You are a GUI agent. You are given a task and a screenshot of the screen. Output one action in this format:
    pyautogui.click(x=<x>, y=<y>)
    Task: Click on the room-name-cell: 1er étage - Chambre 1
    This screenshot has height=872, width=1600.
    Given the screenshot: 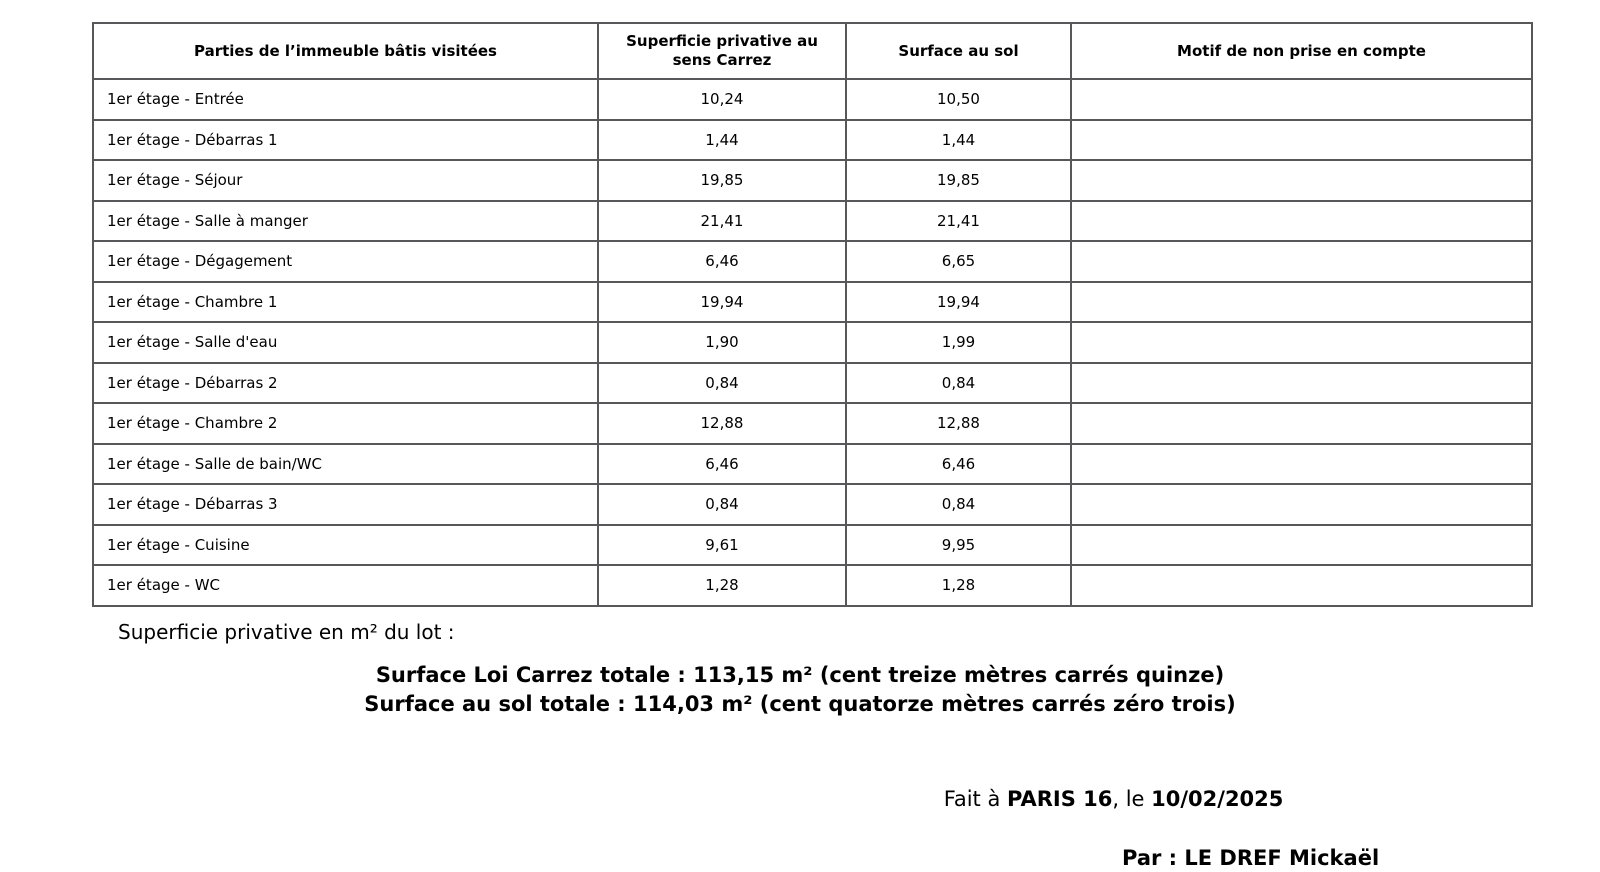 What is the action you would take?
    pyautogui.click(x=345, y=301)
    